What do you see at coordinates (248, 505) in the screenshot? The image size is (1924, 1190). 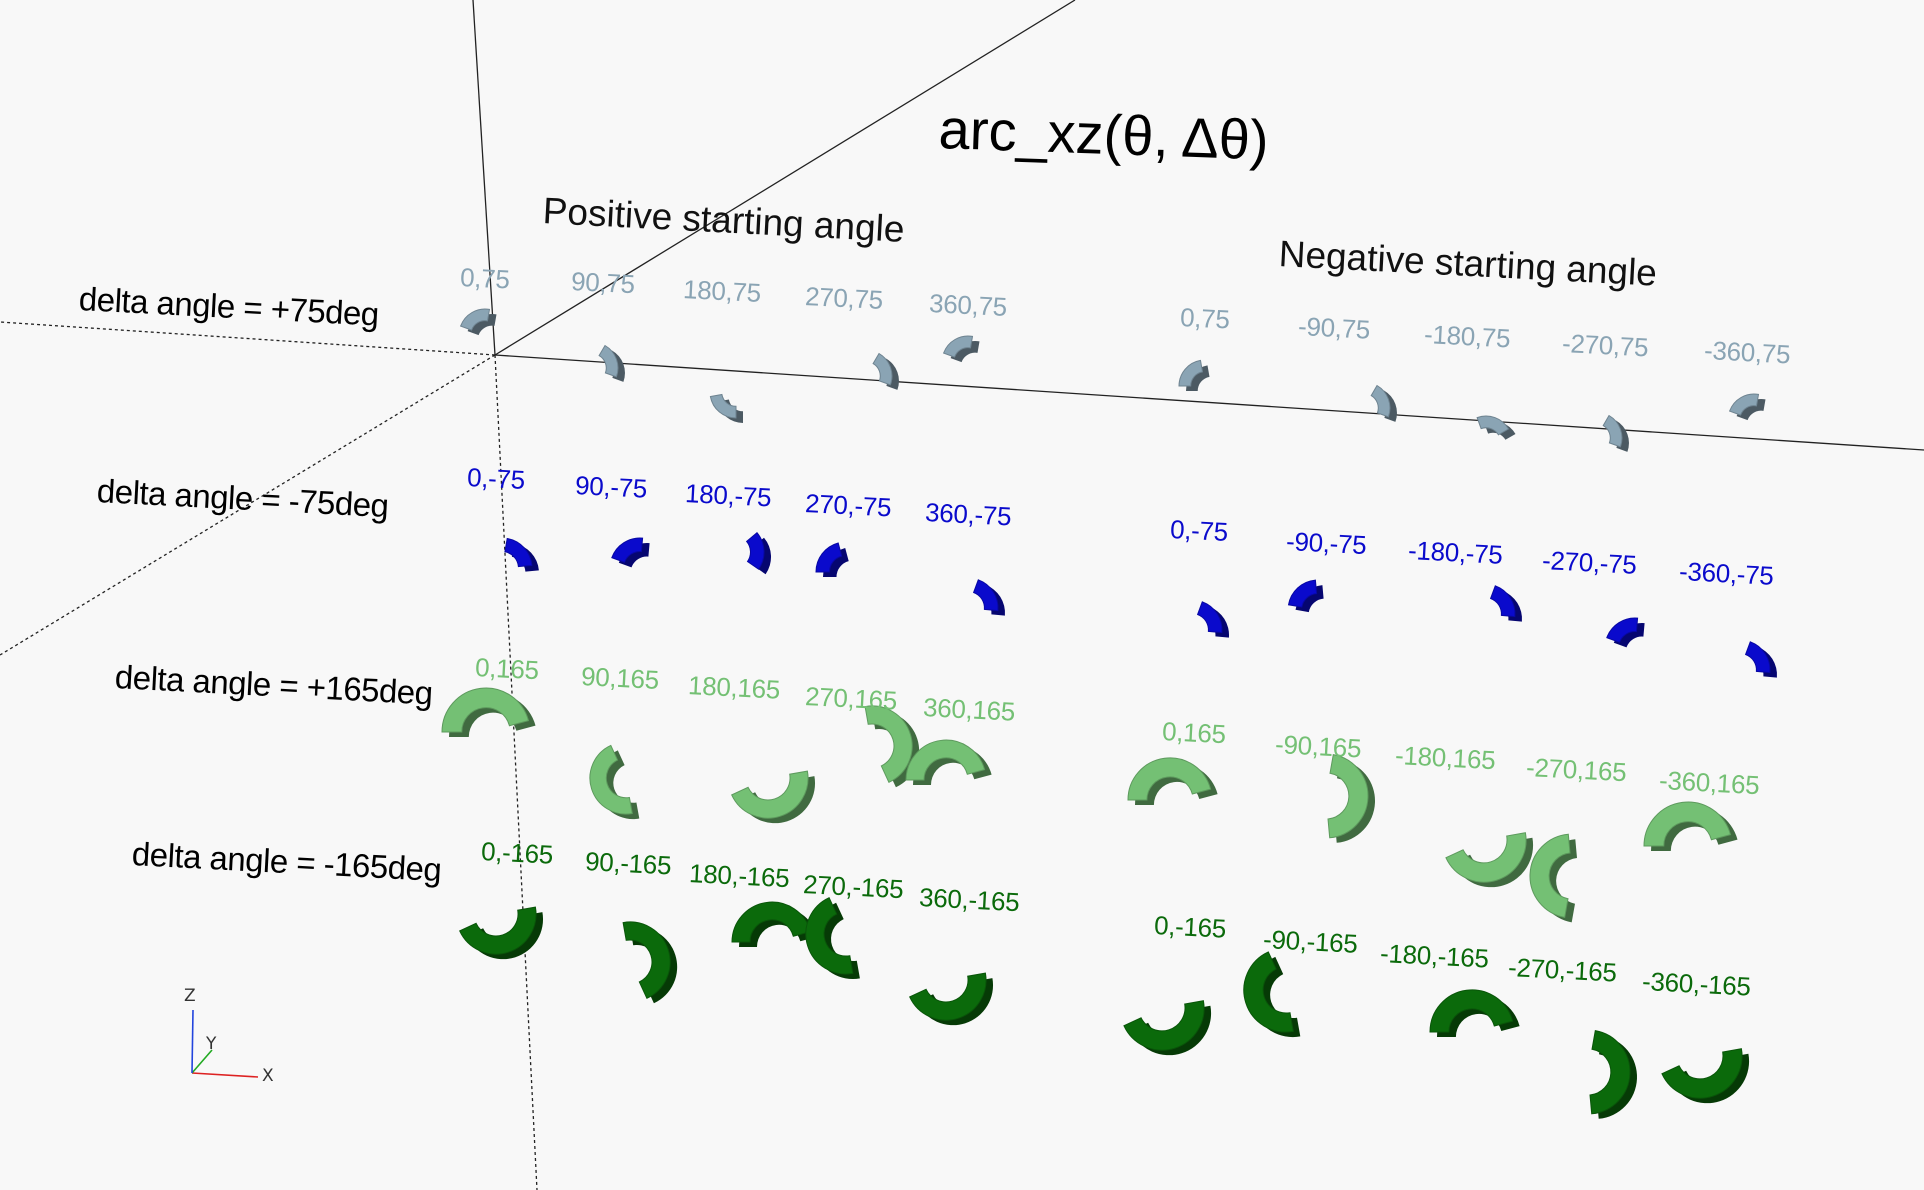 I see `axis-line-y-negative` at bounding box center [248, 505].